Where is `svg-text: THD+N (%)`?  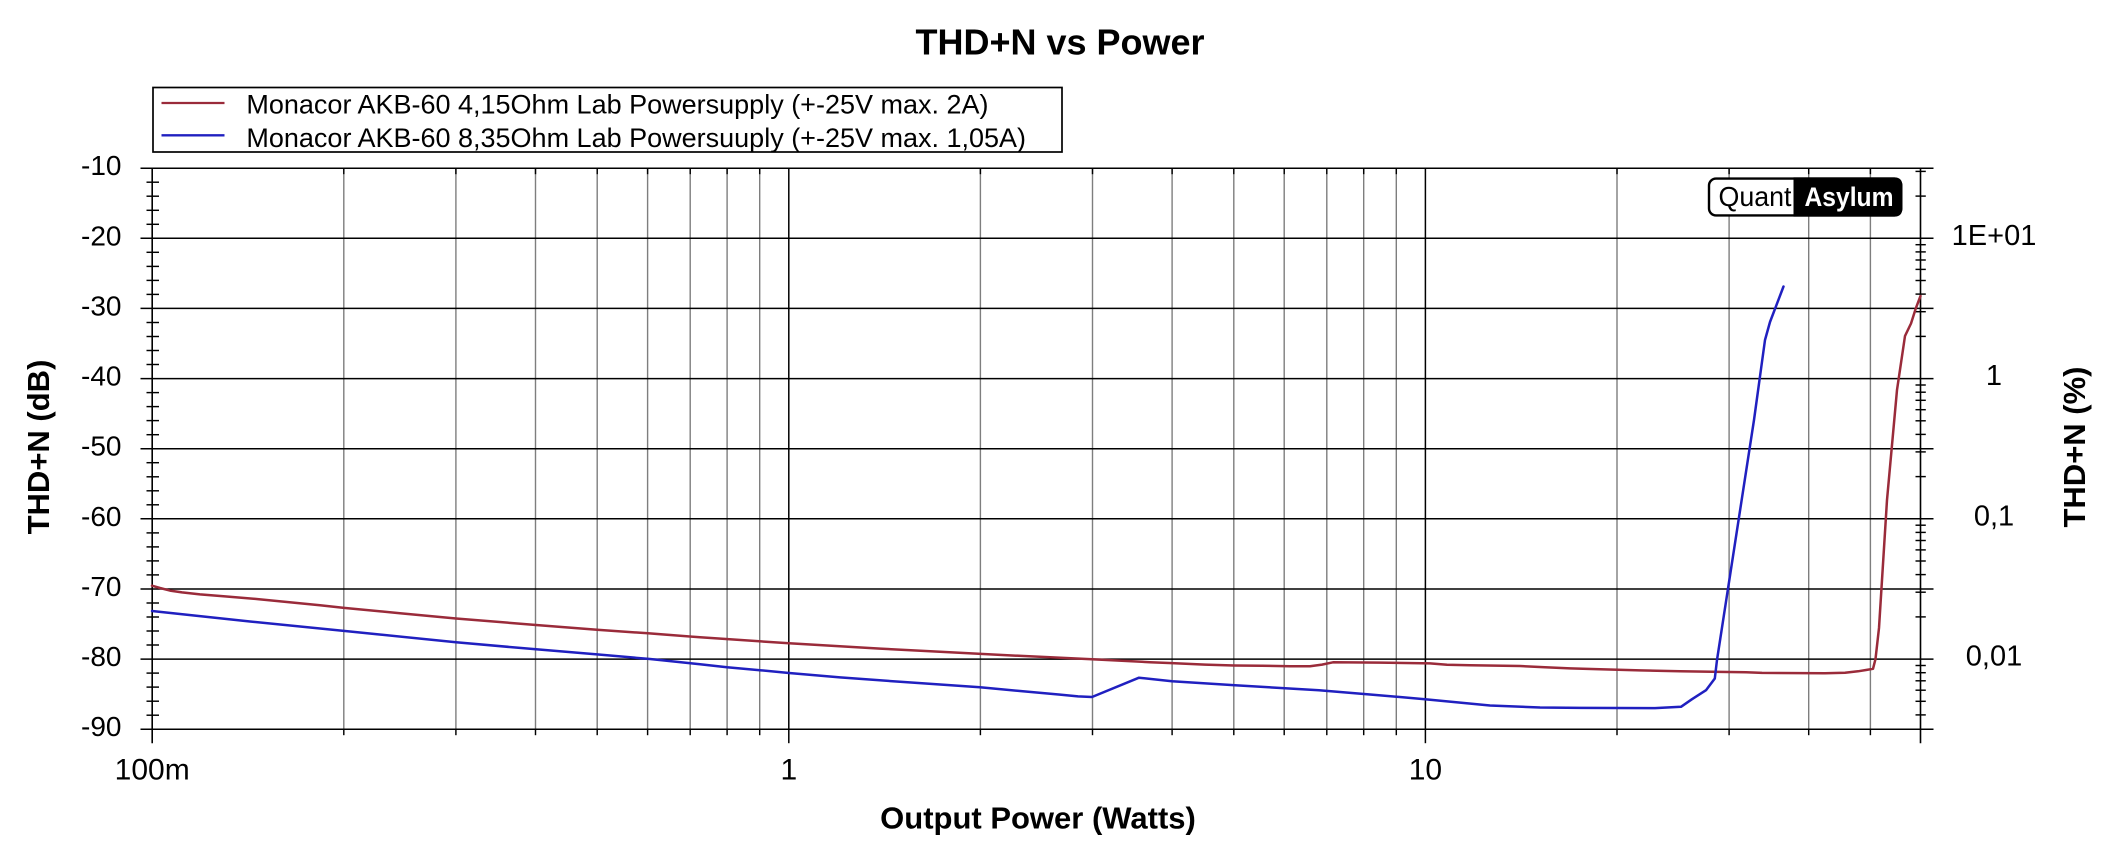
svg-text: THD+N (%) is located at coordinates (2074, 446).